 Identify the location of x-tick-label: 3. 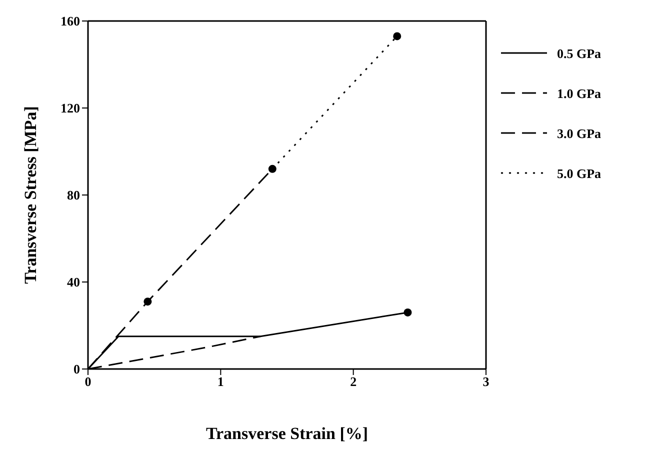
(486, 382).